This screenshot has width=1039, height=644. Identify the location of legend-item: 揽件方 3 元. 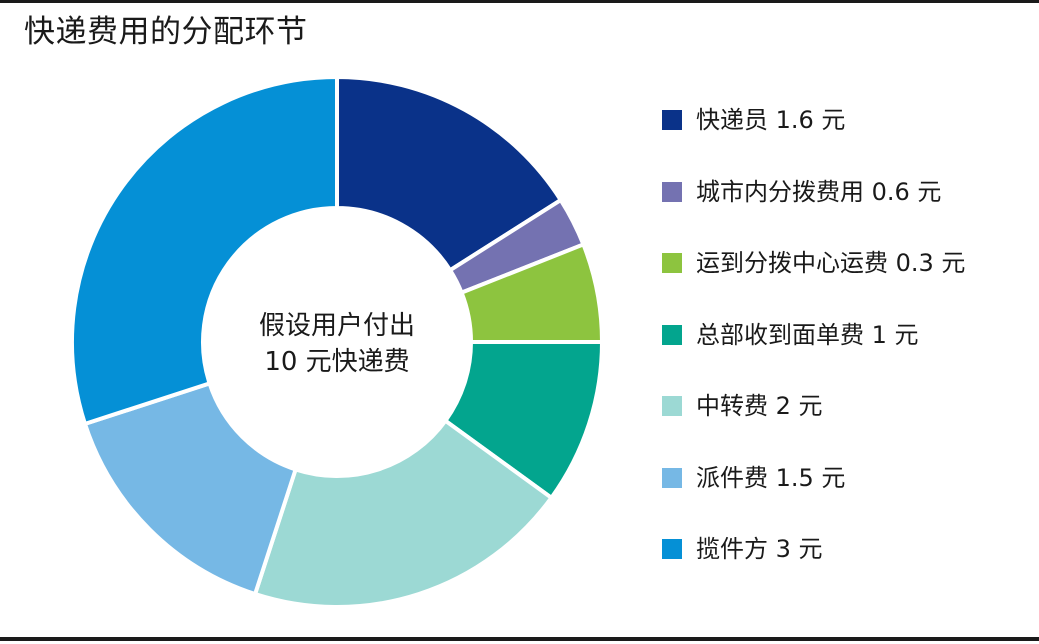
(742, 549).